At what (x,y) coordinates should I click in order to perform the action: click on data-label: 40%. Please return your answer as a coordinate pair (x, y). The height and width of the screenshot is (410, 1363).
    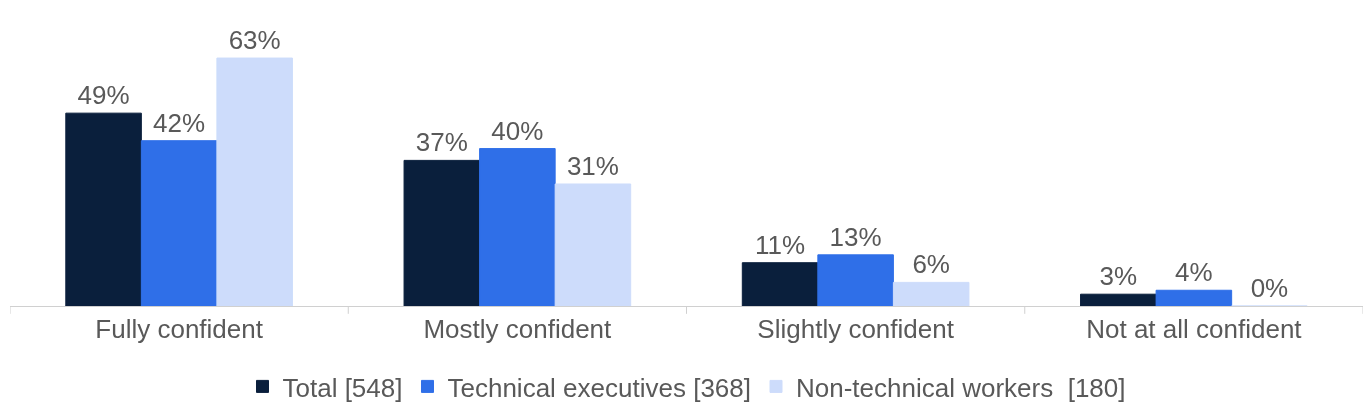
    Looking at the image, I should click on (517, 130).